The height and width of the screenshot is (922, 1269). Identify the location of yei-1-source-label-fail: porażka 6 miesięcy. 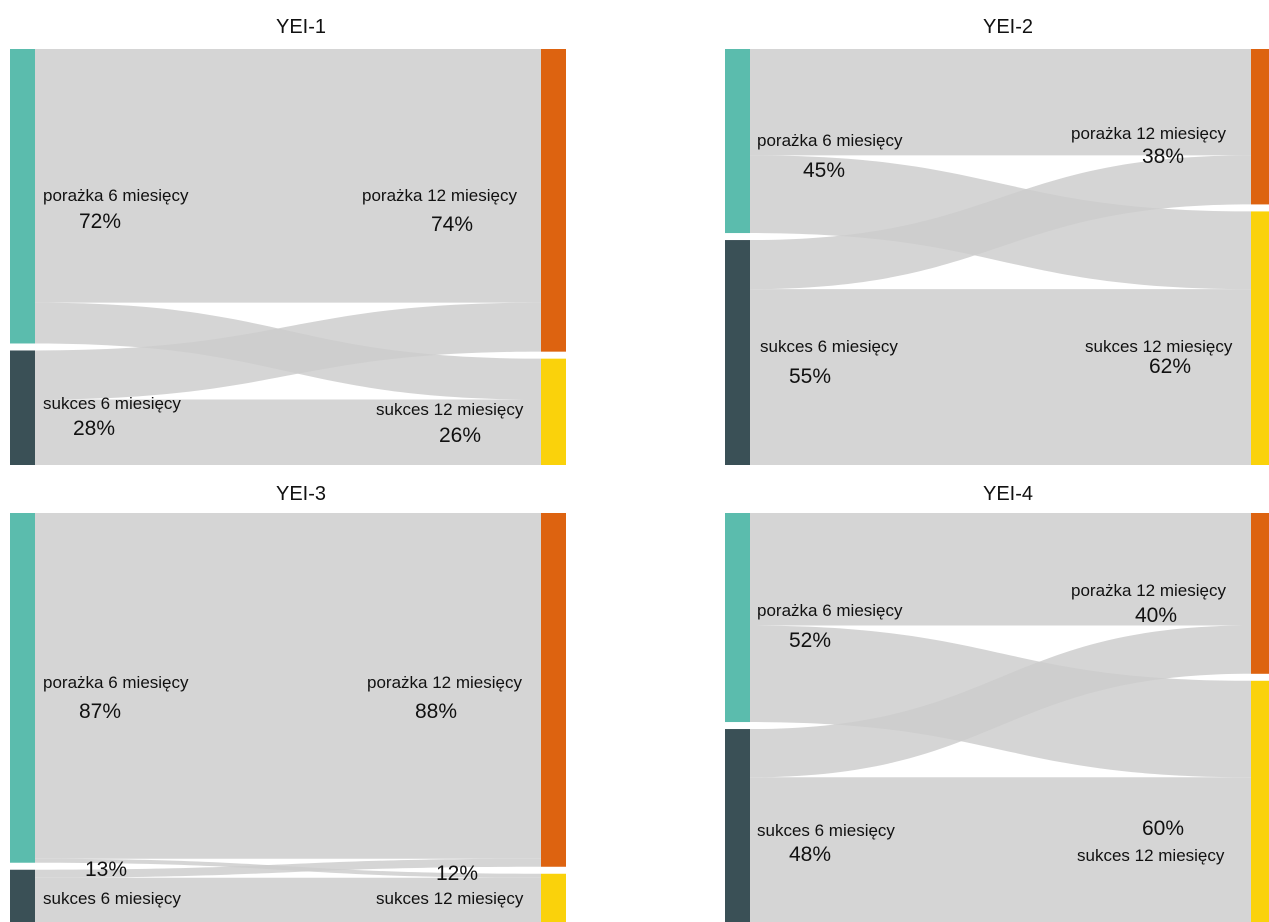
(116, 195).